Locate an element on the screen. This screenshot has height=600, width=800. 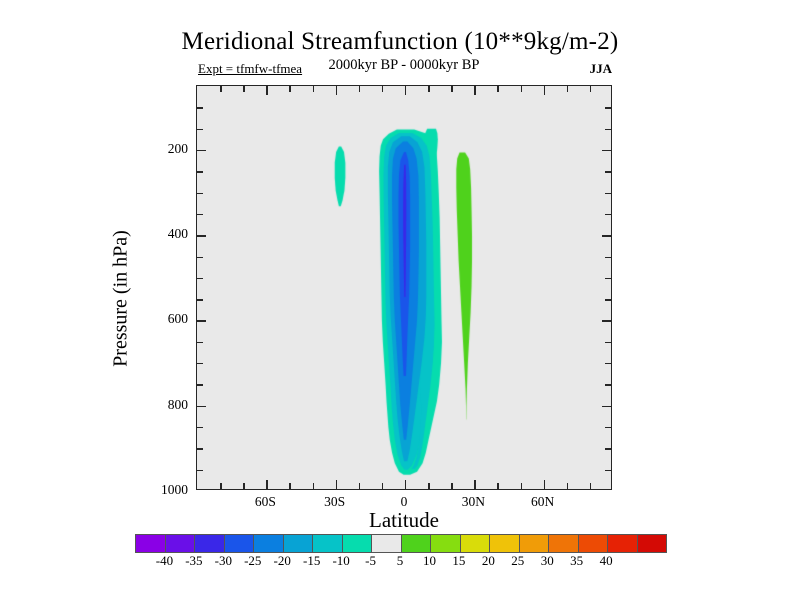
x-tick-label: 30N is located at coordinates (473, 501).